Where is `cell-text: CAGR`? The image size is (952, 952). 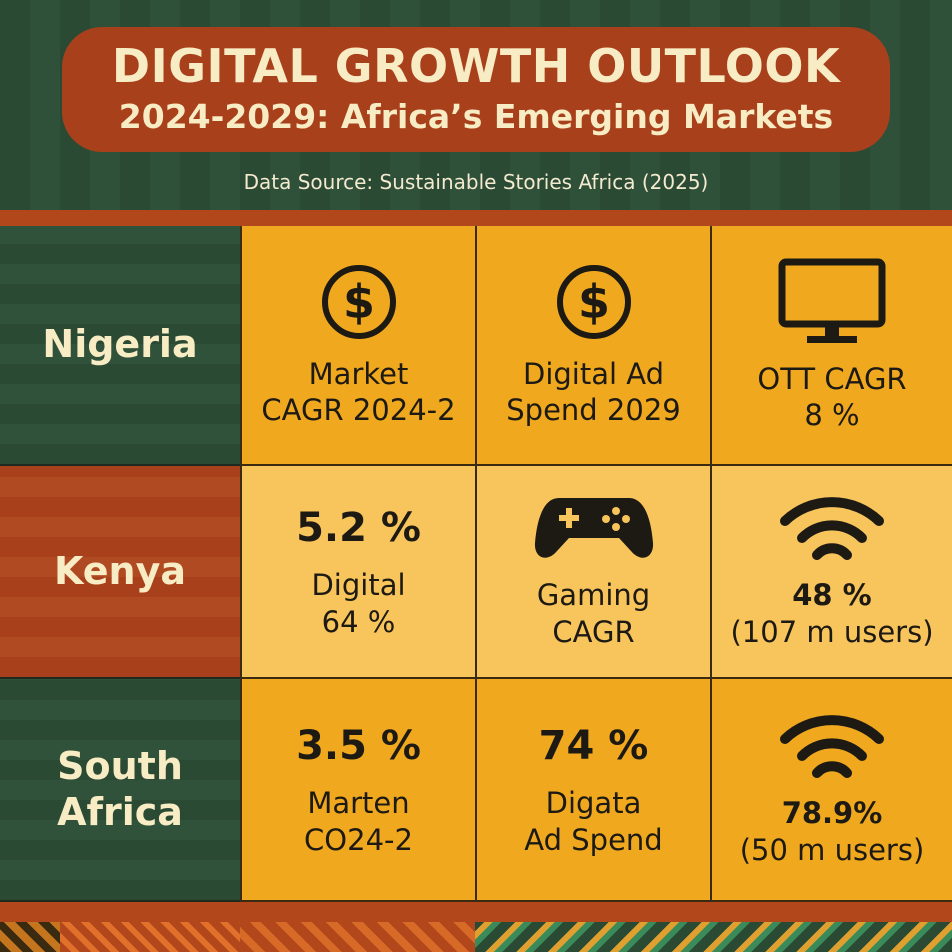
cell-text: CAGR is located at coordinates (593, 631).